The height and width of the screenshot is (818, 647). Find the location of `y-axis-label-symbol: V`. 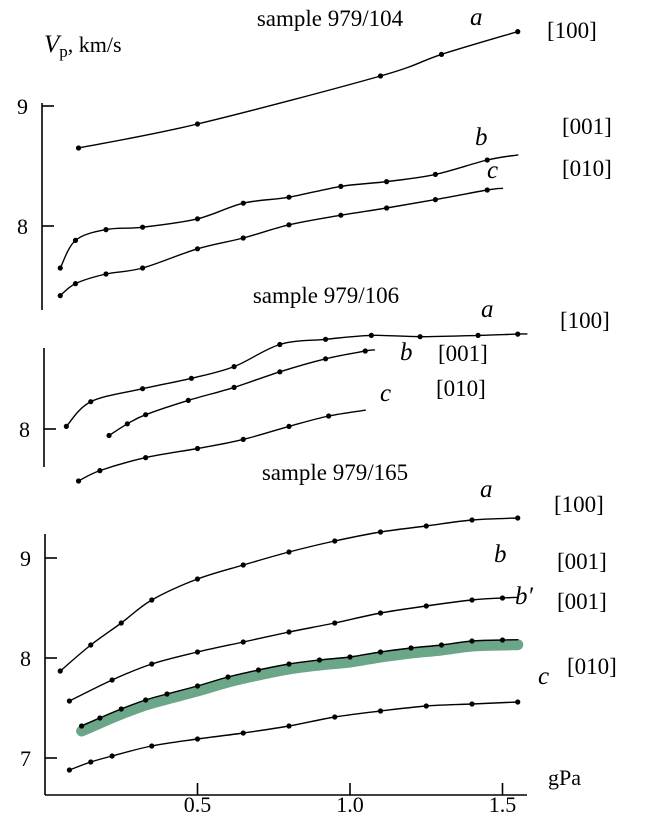

y-axis-label-symbol: V is located at coordinates (53, 44).